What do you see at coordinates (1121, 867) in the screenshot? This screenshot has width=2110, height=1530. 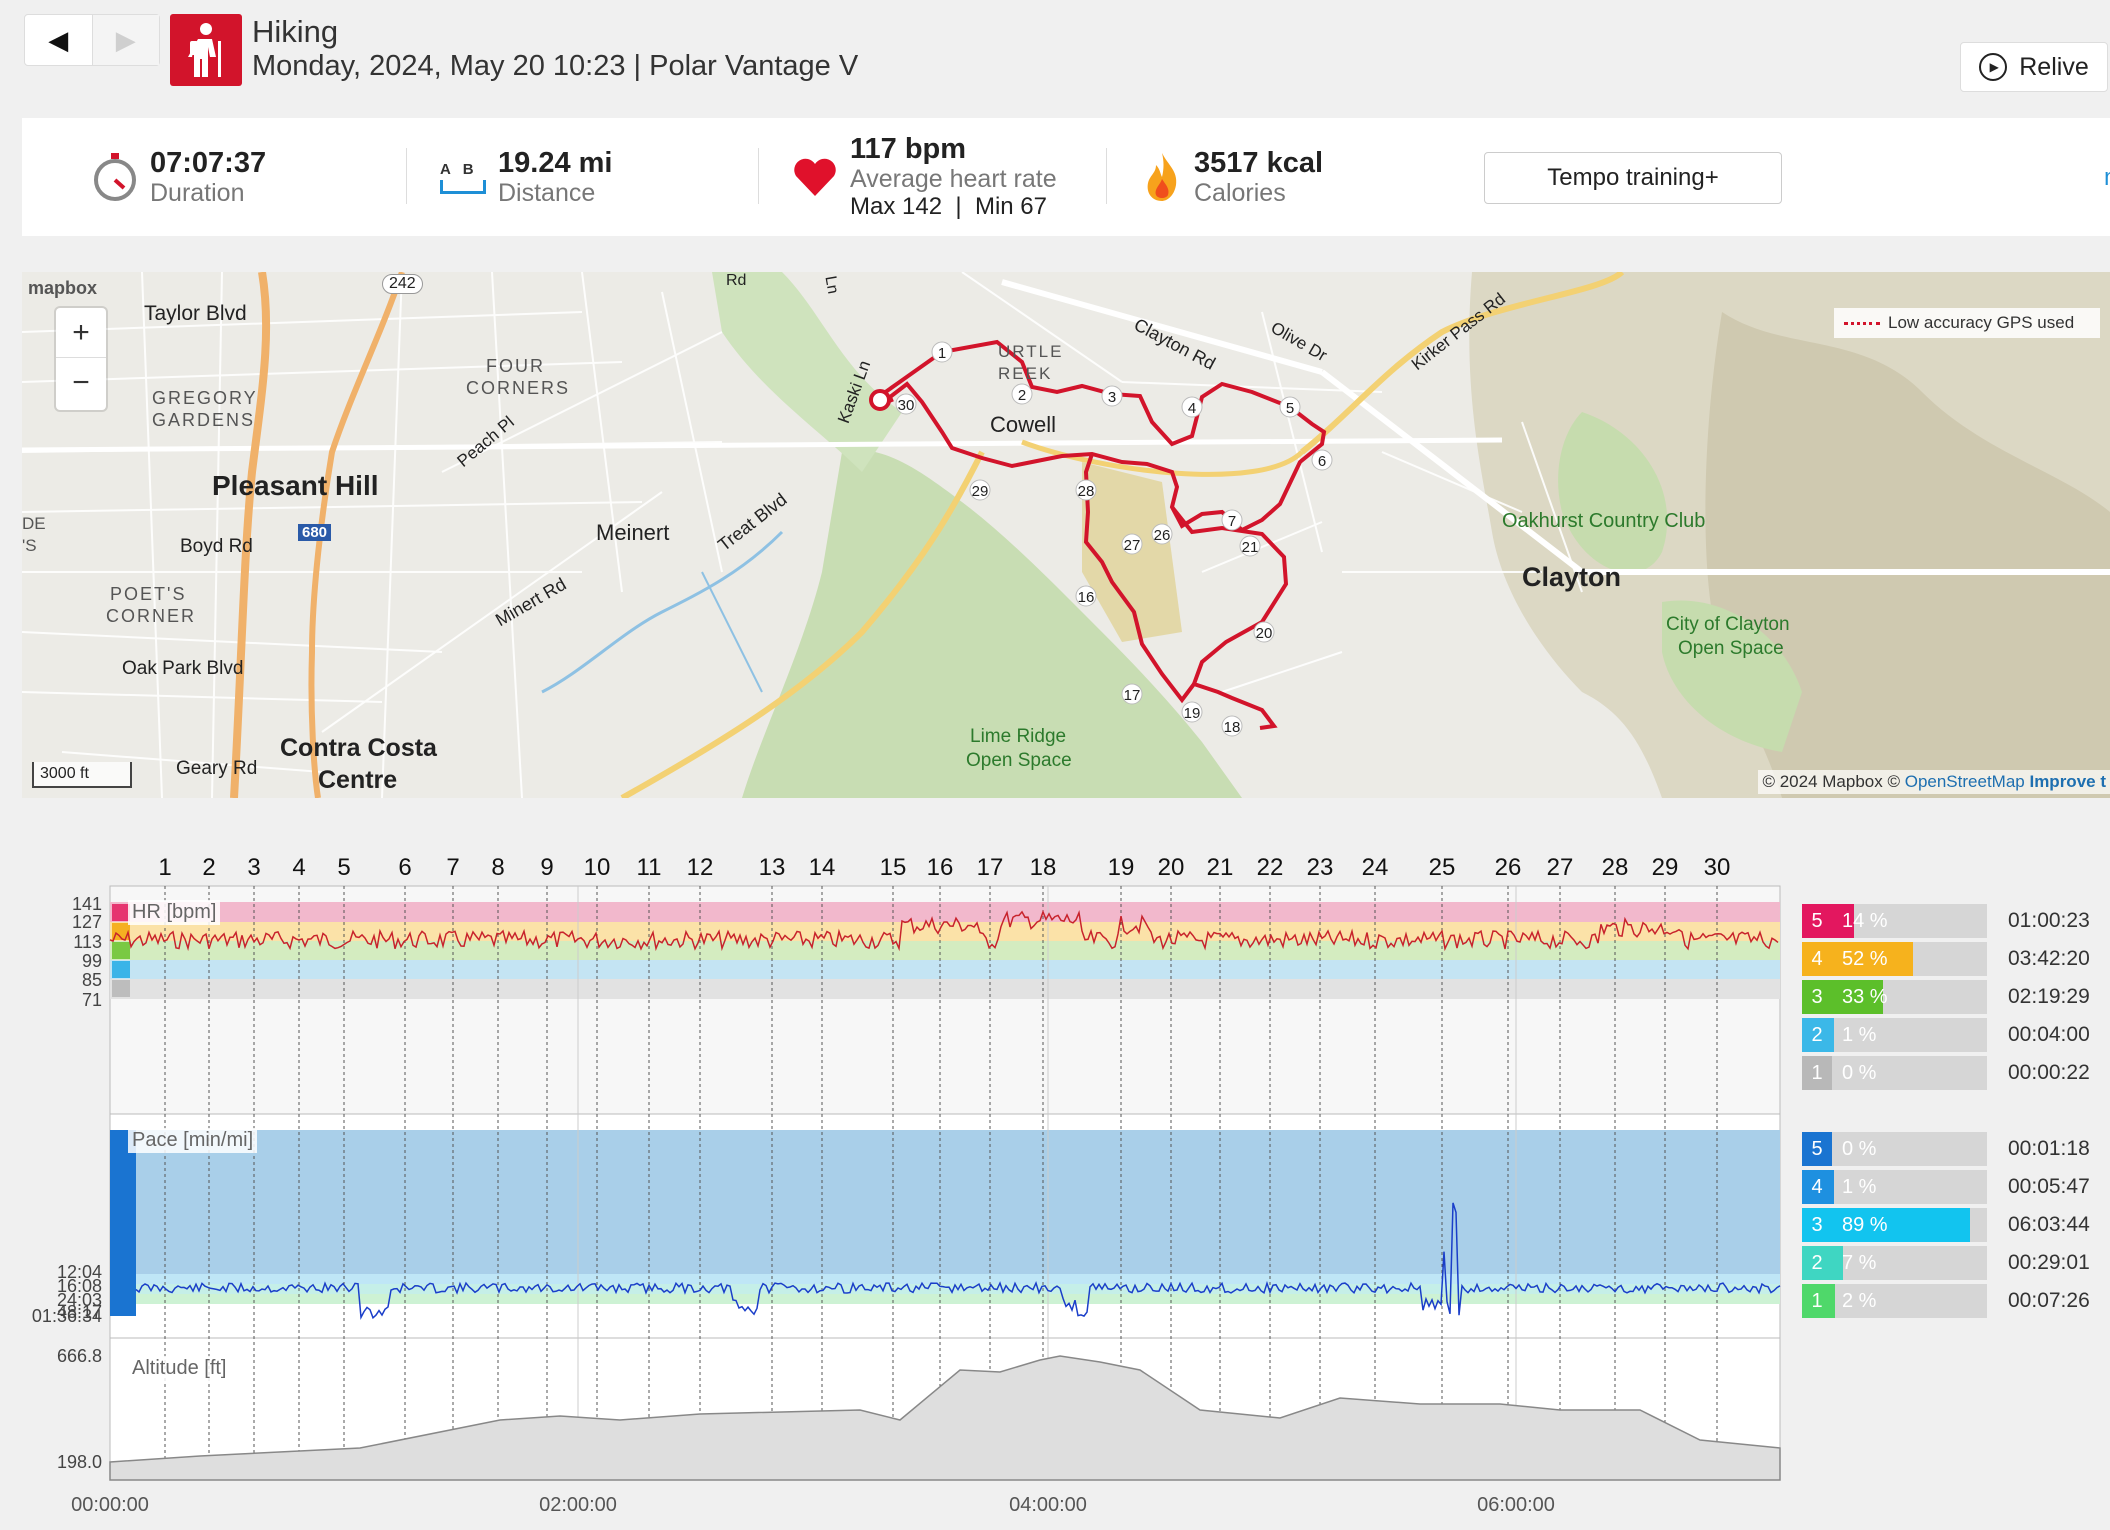 I see `lap-number: 19` at bounding box center [1121, 867].